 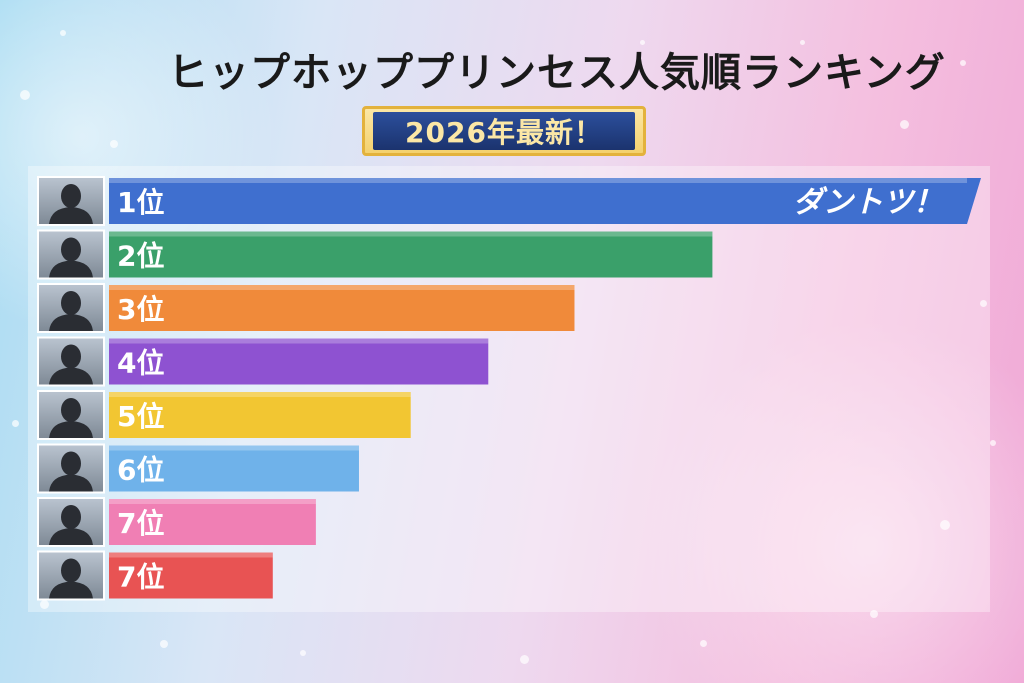 I want to click on year-badge: 2026年最新！, so click(x=504, y=131).